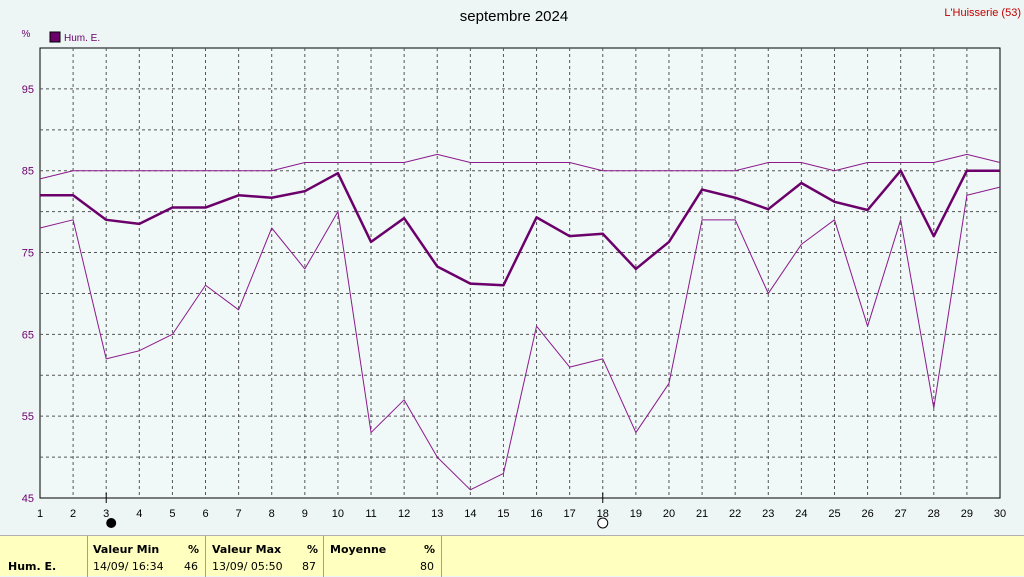 This screenshot has height=577, width=1024. What do you see at coordinates (309, 566) in the screenshot?
I see `max-value: 87` at bounding box center [309, 566].